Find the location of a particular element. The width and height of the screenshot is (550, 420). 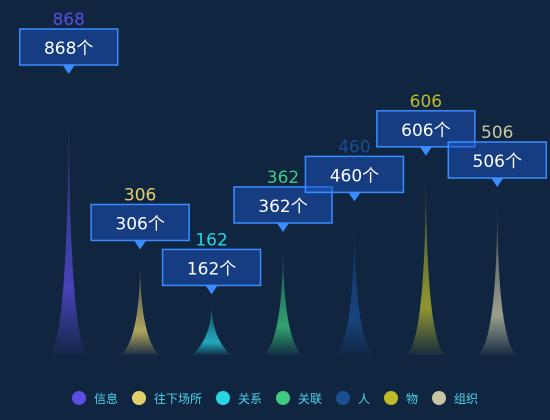

legend-item-relation: 关系 is located at coordinates (238, 398).